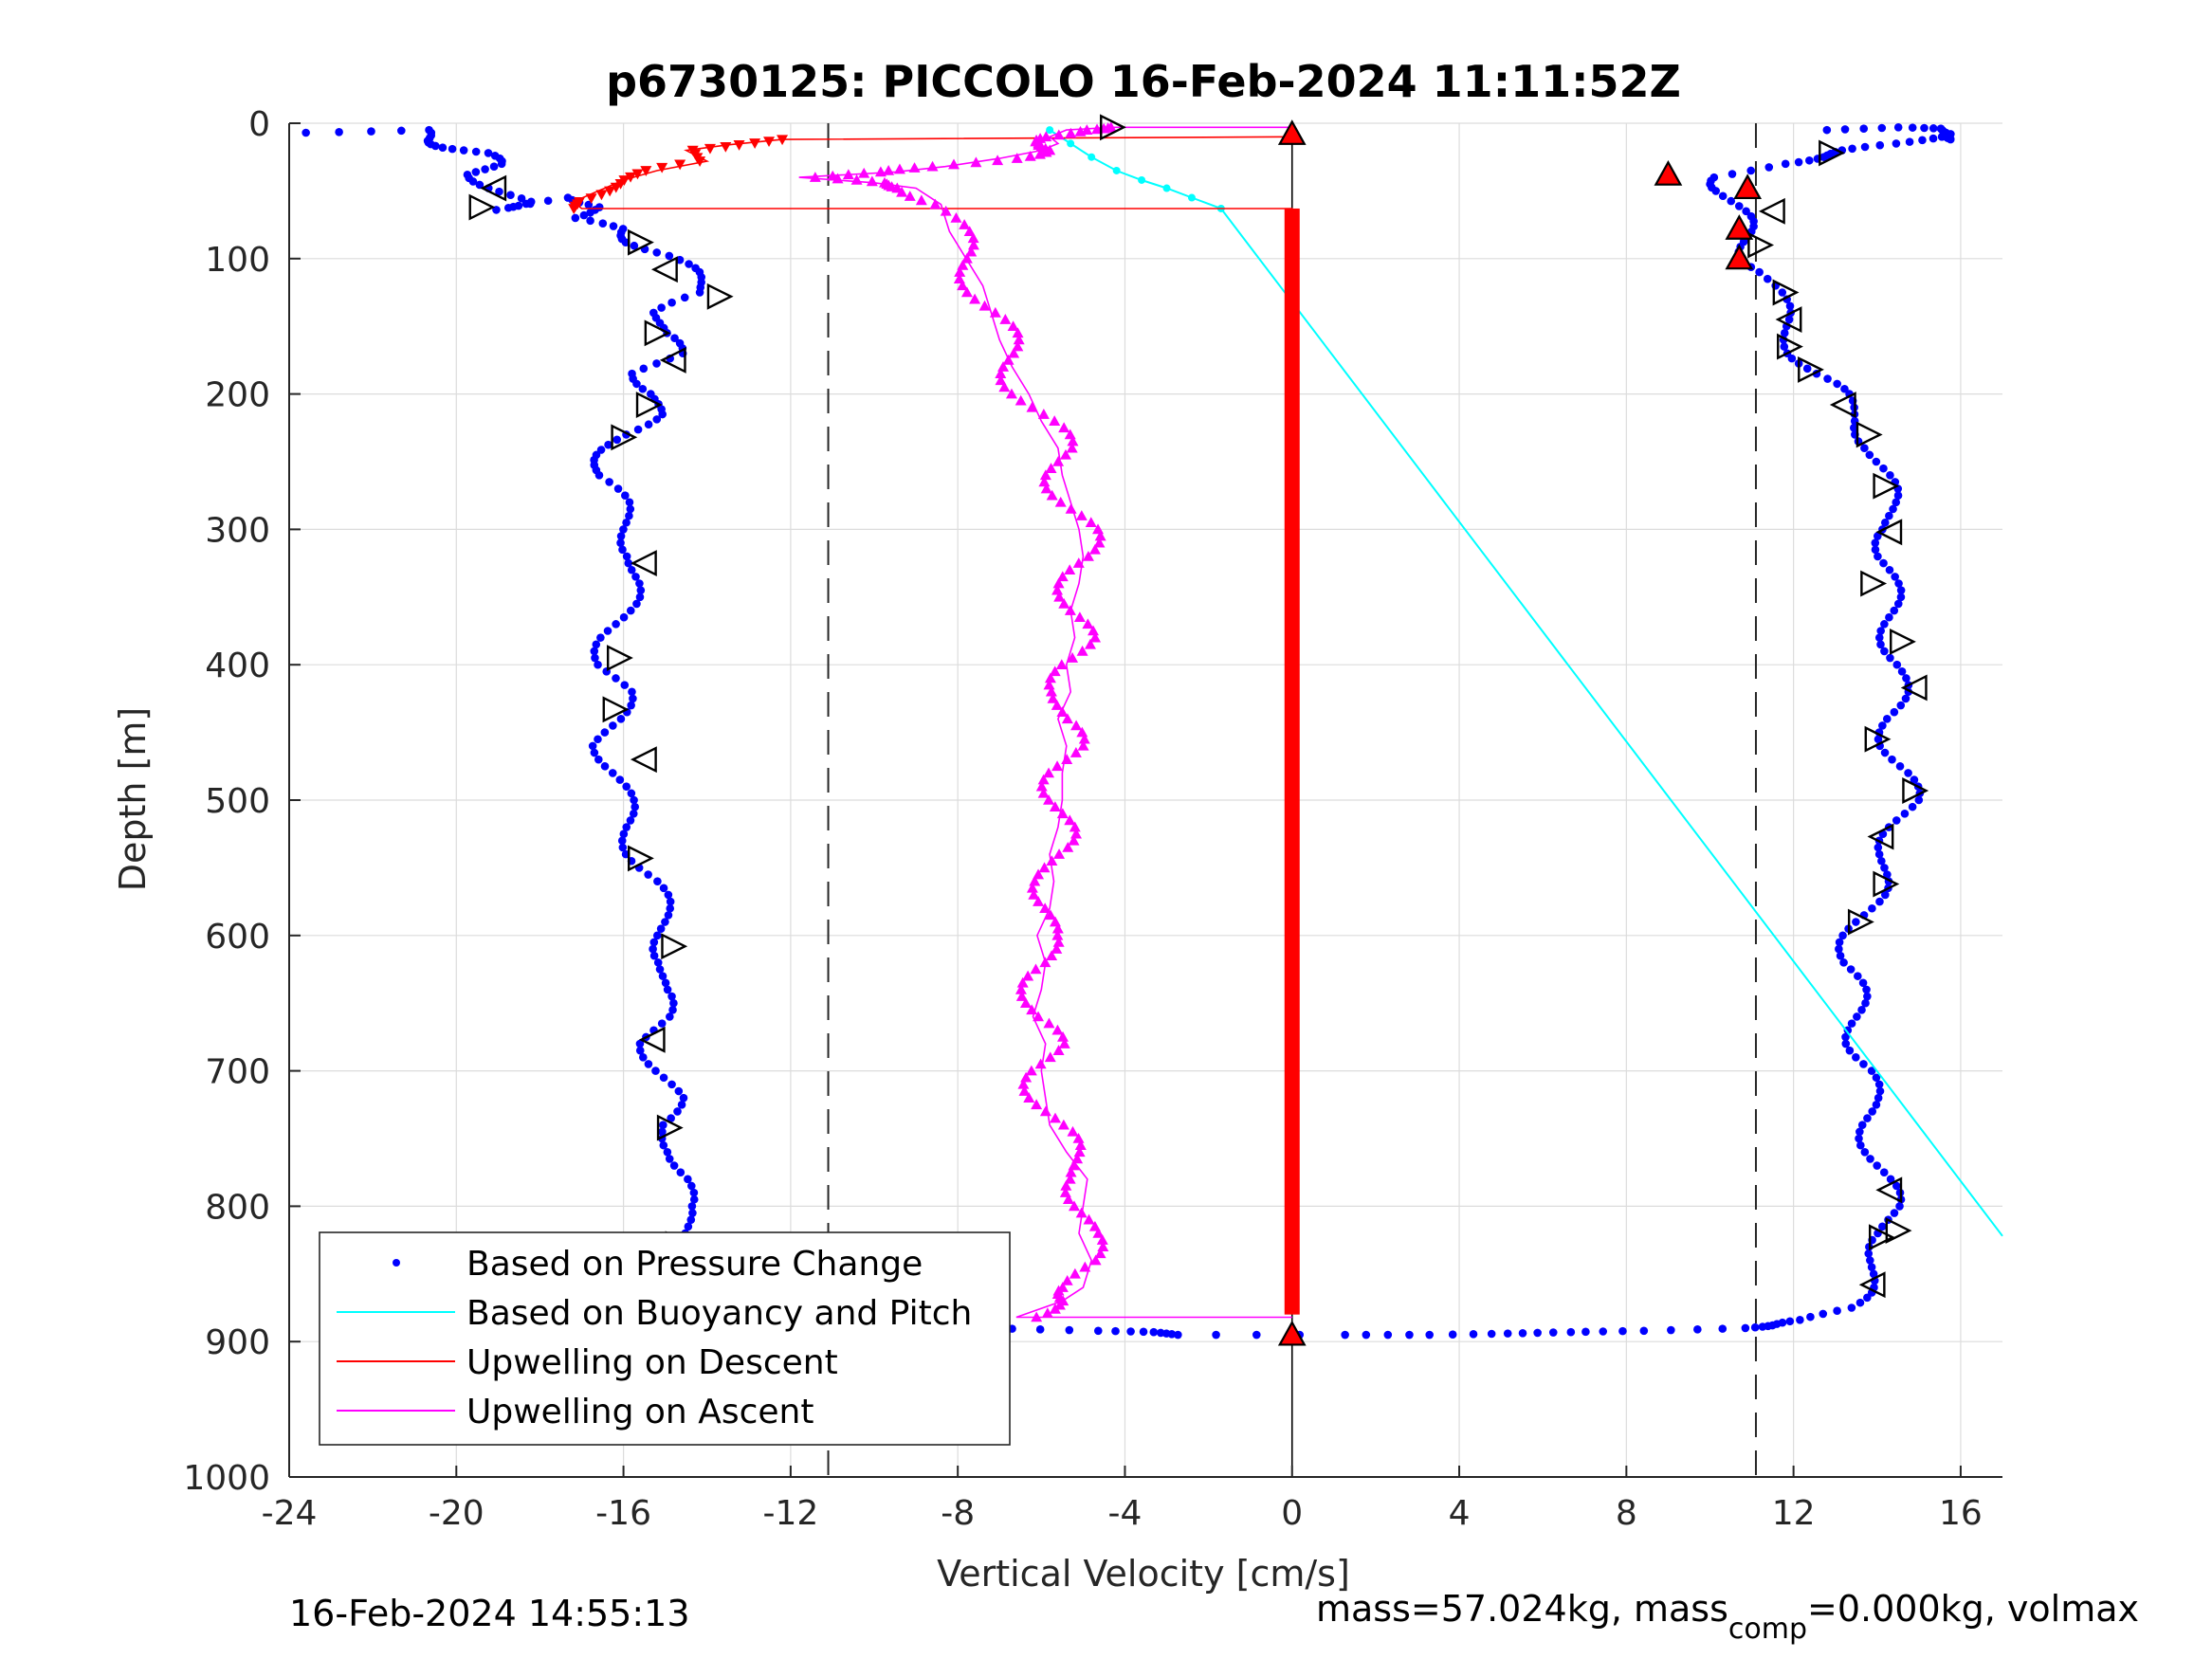 The width and height of the screenshot is (2212, 1659). What do you see at coordinates (1767, 1629) in the screenshot?
I see `footer-mass-subscript: comp` at bounding box center [1767, 1629].